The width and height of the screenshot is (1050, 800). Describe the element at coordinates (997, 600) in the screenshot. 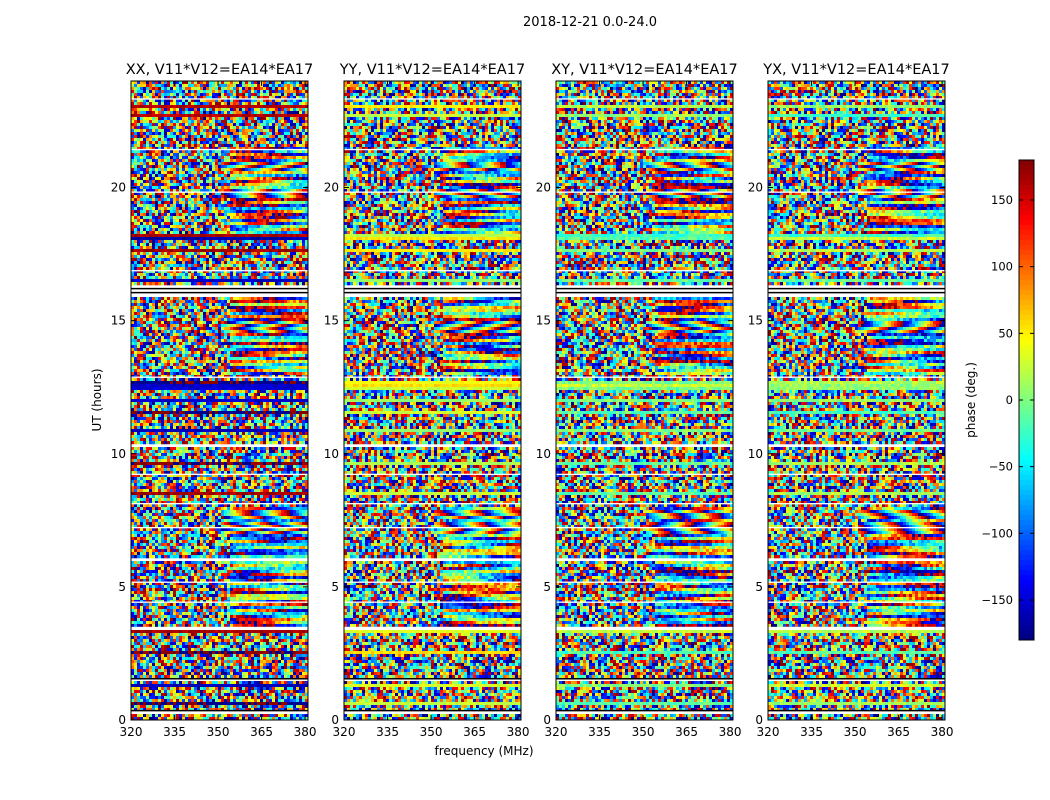

I see `colorbar-tick-label: −150` at that location.